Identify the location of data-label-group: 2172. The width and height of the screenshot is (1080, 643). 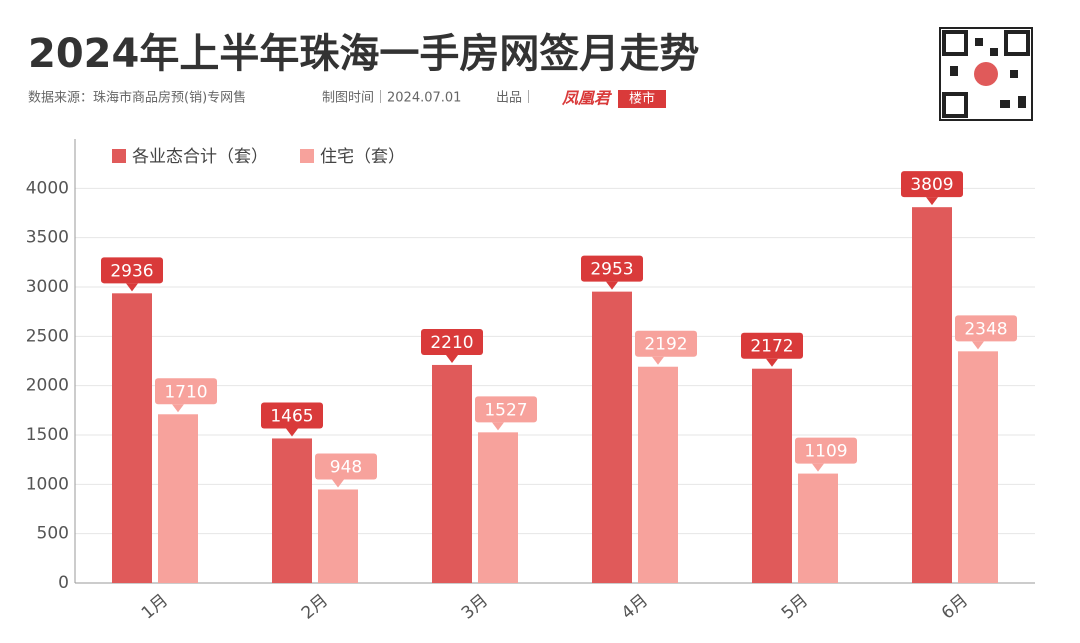
(772, 349).